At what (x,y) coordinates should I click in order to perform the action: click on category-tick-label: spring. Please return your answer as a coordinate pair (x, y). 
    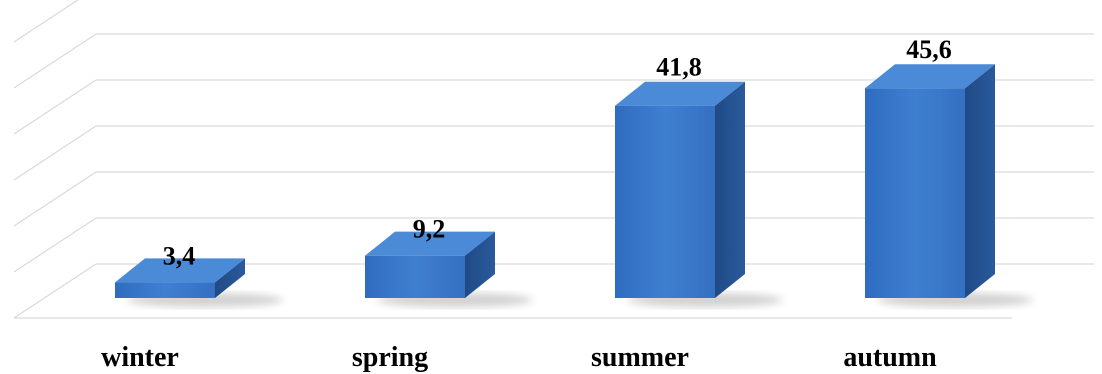
    Looking at the image, I should click on (390, 357).